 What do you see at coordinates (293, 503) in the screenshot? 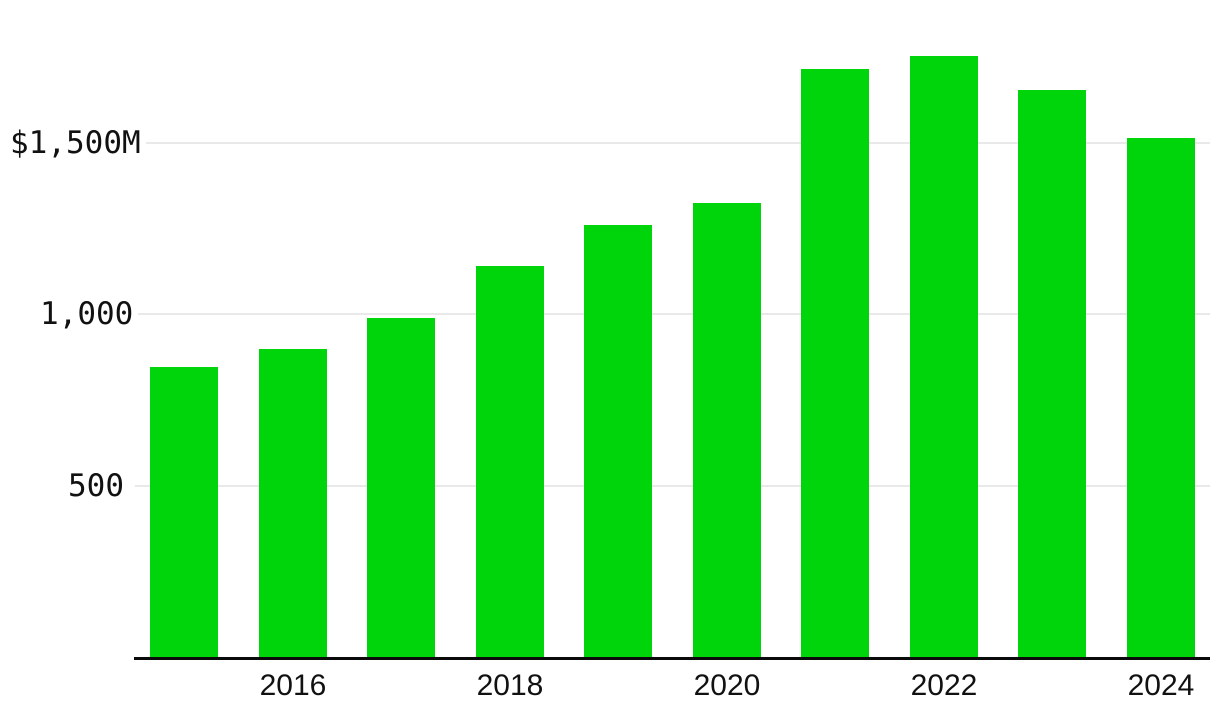
I see `bar-2016` at bounding box center [293, 503].